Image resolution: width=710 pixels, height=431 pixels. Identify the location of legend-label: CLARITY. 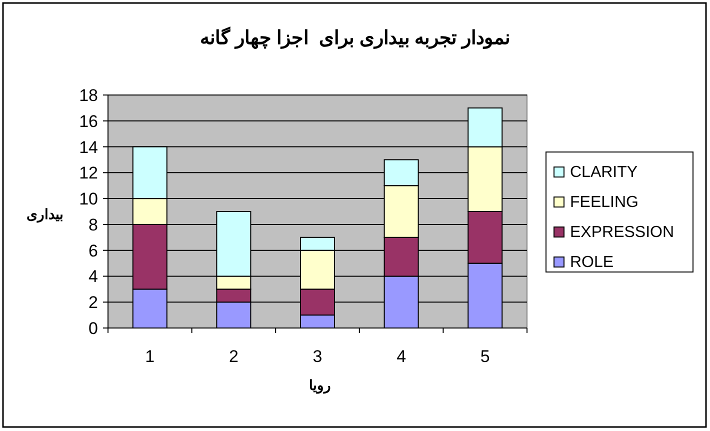
(604, 172).